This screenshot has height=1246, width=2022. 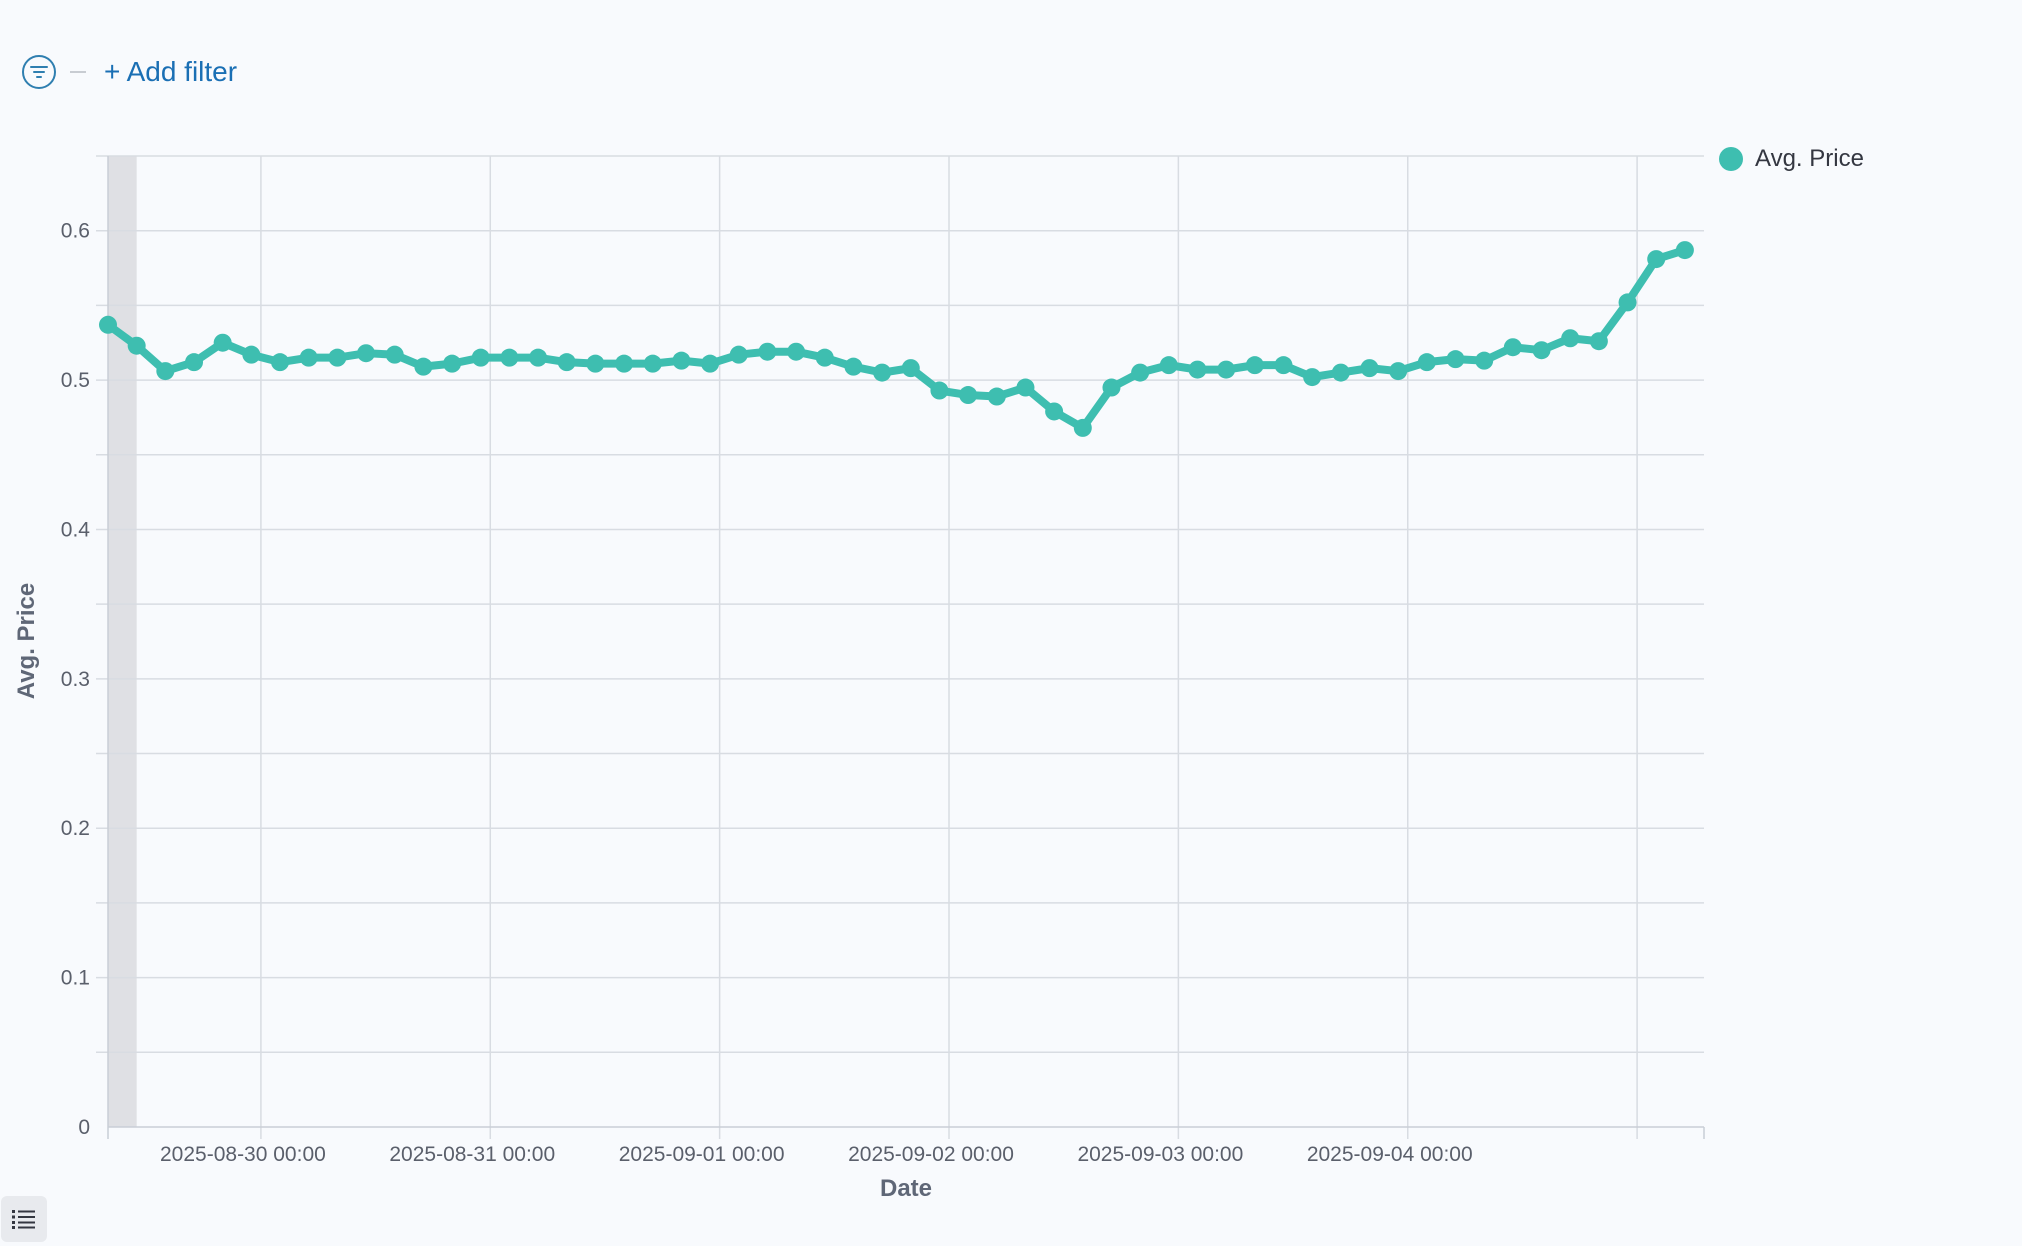 What do you see at coordinates (26, 641) in the screenshot?
I see `y-axis-title: Avg. Price` at bounding box center [26, 641].